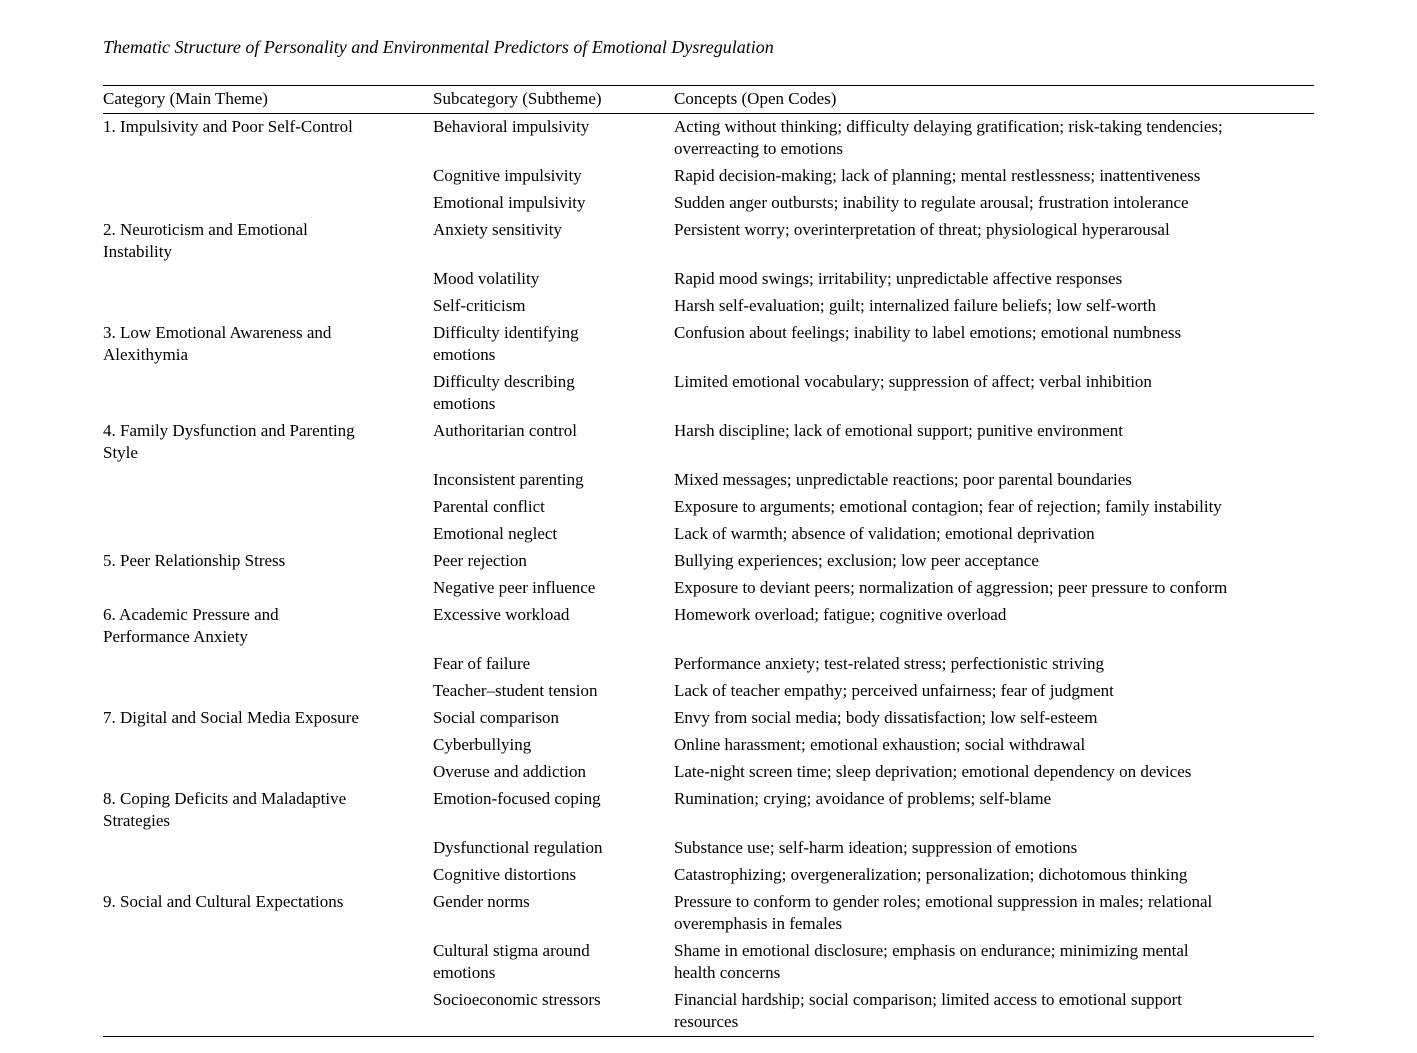 This screenshot has height=1053, width=1417. I want to click on subcategory-cell: Overuse and addiction, so click(509, 771).